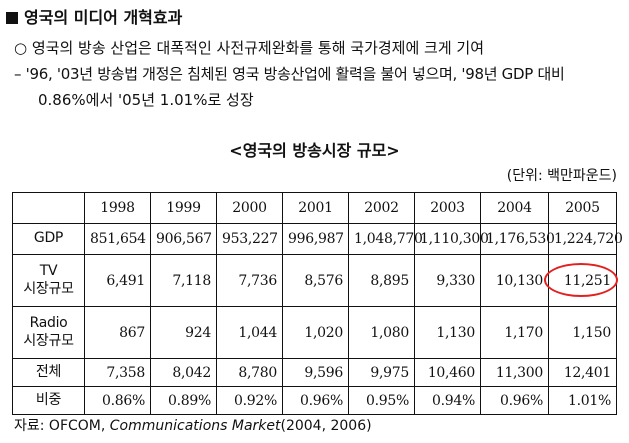 The image size is (629, 443). Describe the element at coordinates (146, 100) in the screenshot. I see `detail-text-line2: 0.86%에서 '05년 1.01%로 성장` at that location.